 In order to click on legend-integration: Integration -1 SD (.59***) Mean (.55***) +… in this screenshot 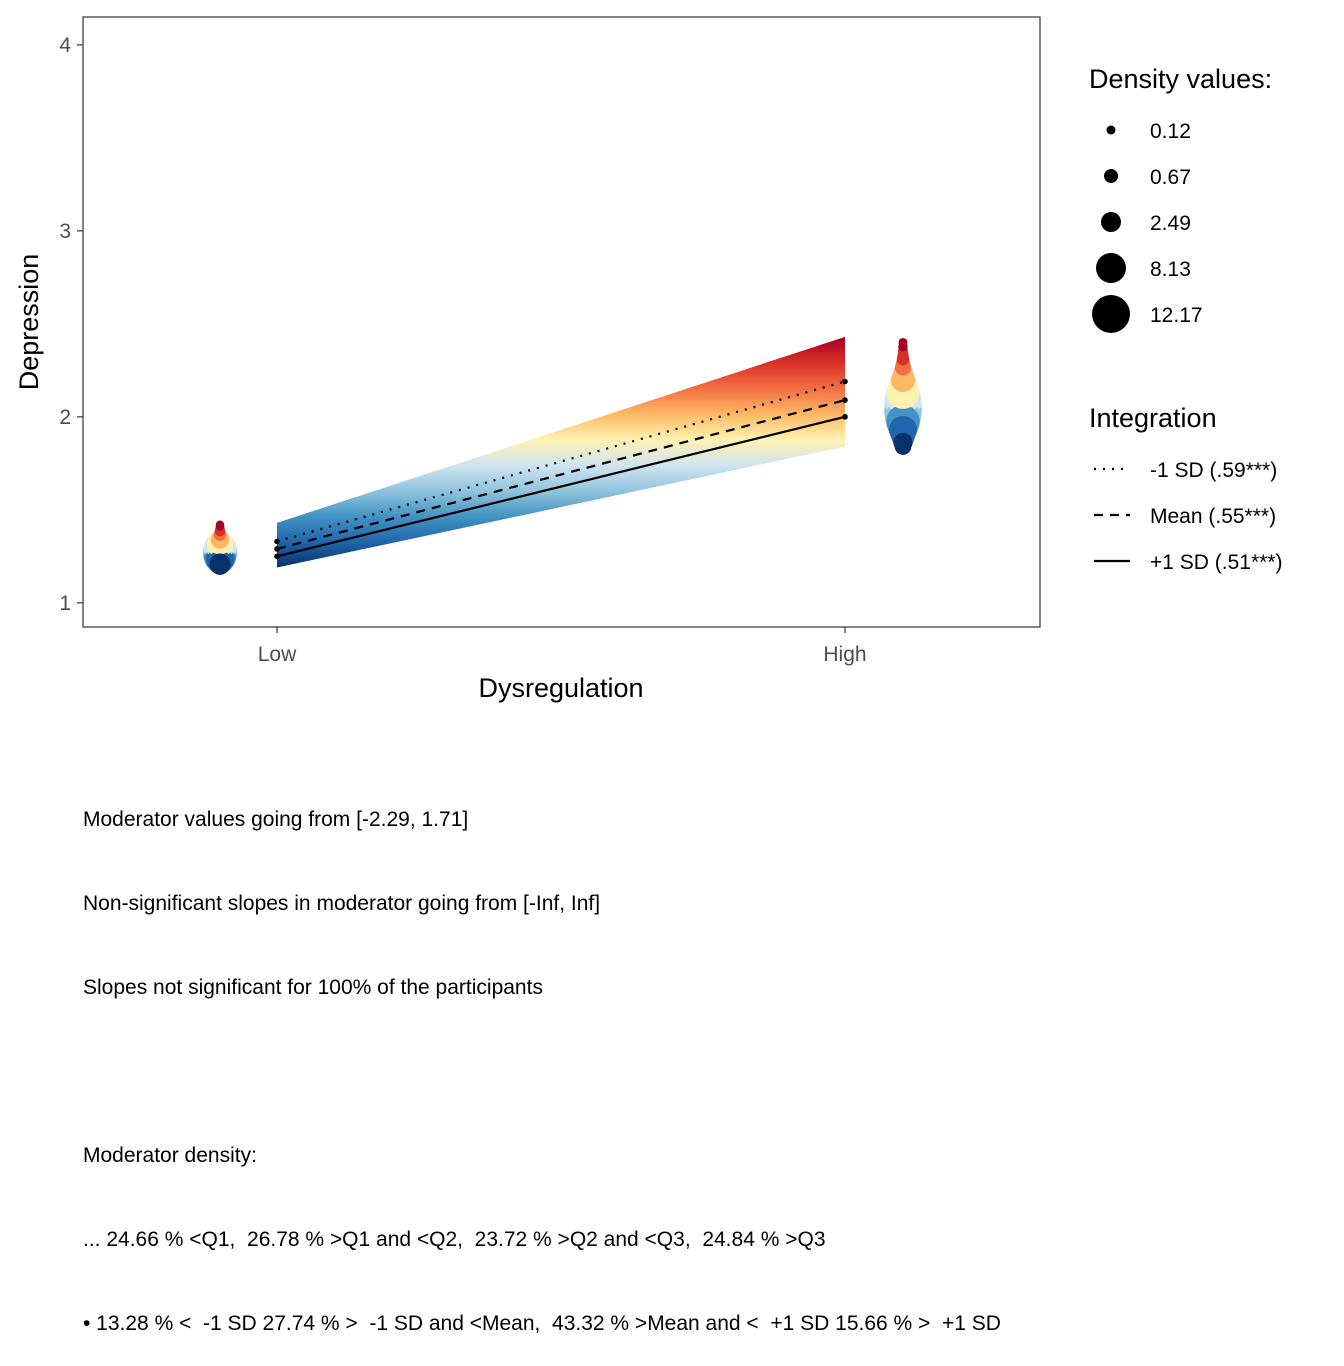, I will do `click(1185, 488)`.